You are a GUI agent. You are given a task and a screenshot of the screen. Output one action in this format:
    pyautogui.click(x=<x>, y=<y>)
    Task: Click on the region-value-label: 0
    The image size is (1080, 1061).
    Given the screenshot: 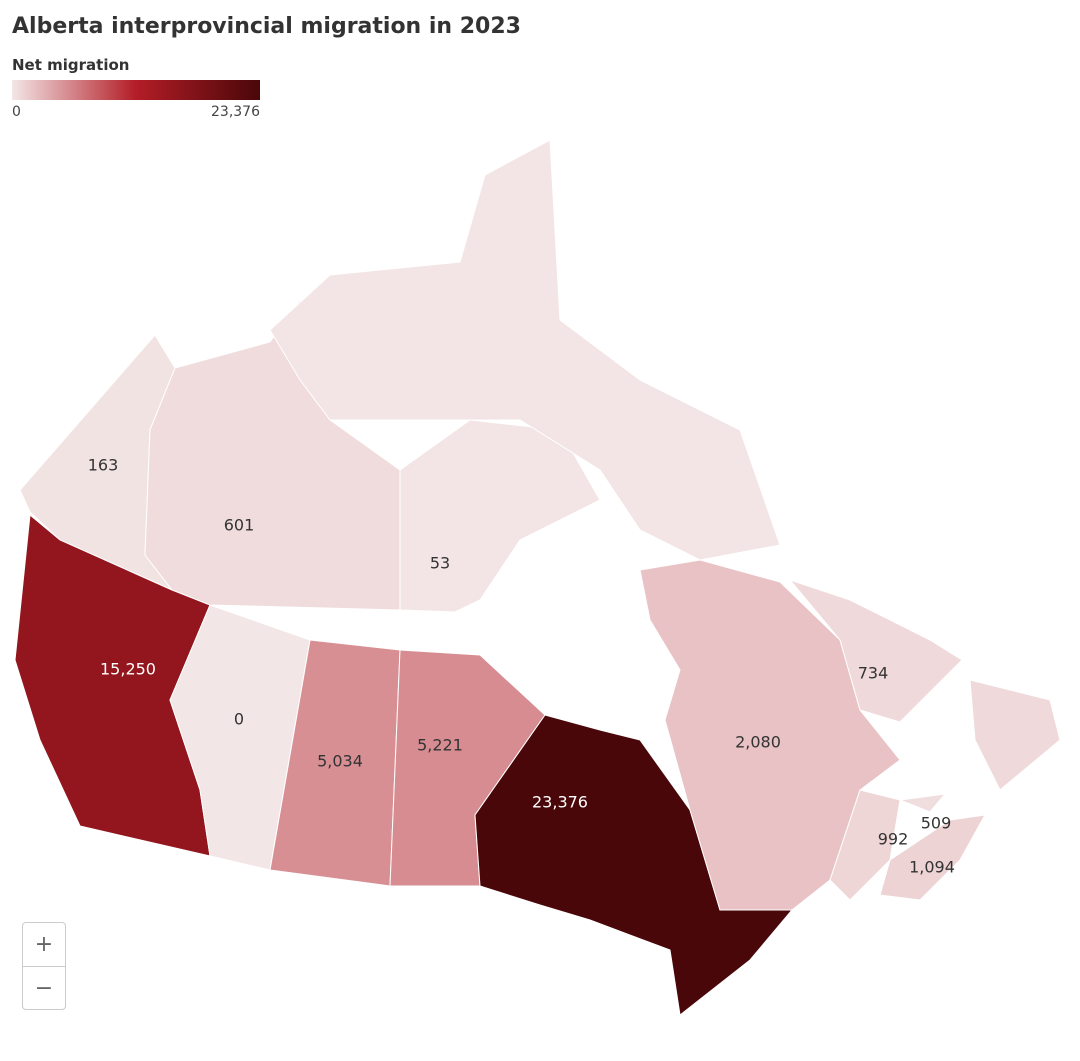 What is the action you would take?
    pyautogui.click(x=239, y=719)
    